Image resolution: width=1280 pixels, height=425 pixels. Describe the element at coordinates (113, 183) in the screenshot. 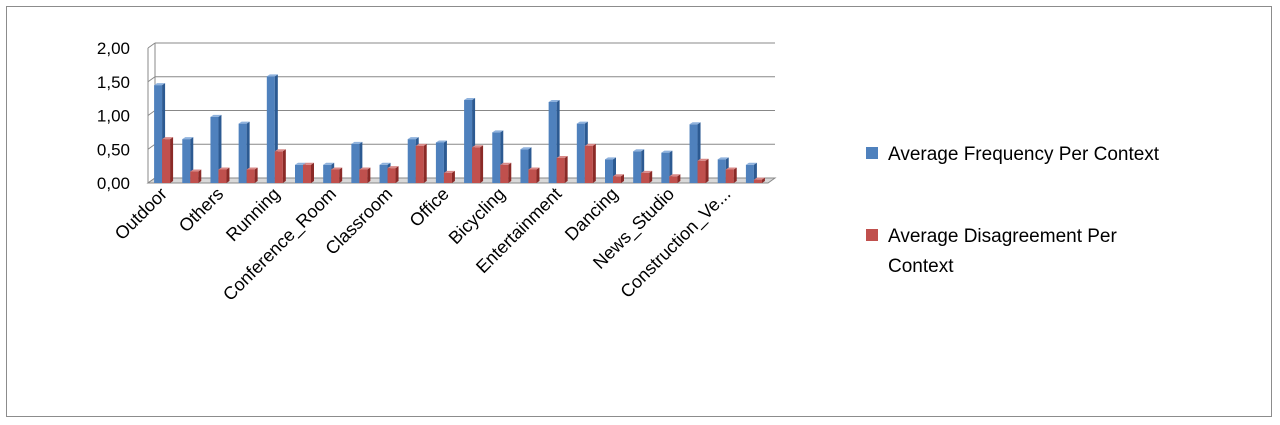

I see `y-tick-label: 0,00` at that location.